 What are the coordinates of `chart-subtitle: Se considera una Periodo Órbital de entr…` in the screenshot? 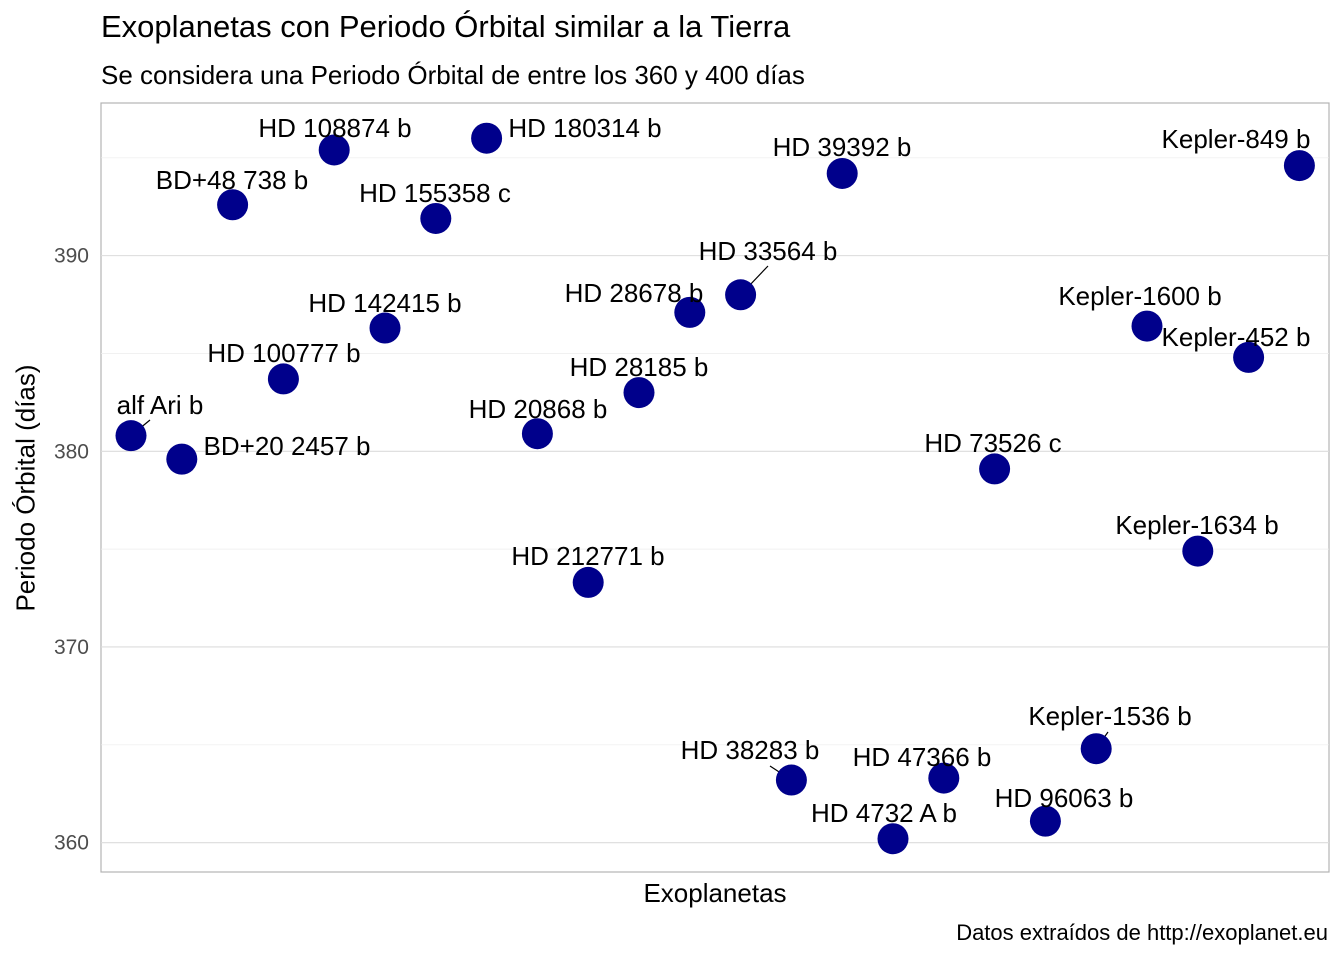 It's located at (453, 75).